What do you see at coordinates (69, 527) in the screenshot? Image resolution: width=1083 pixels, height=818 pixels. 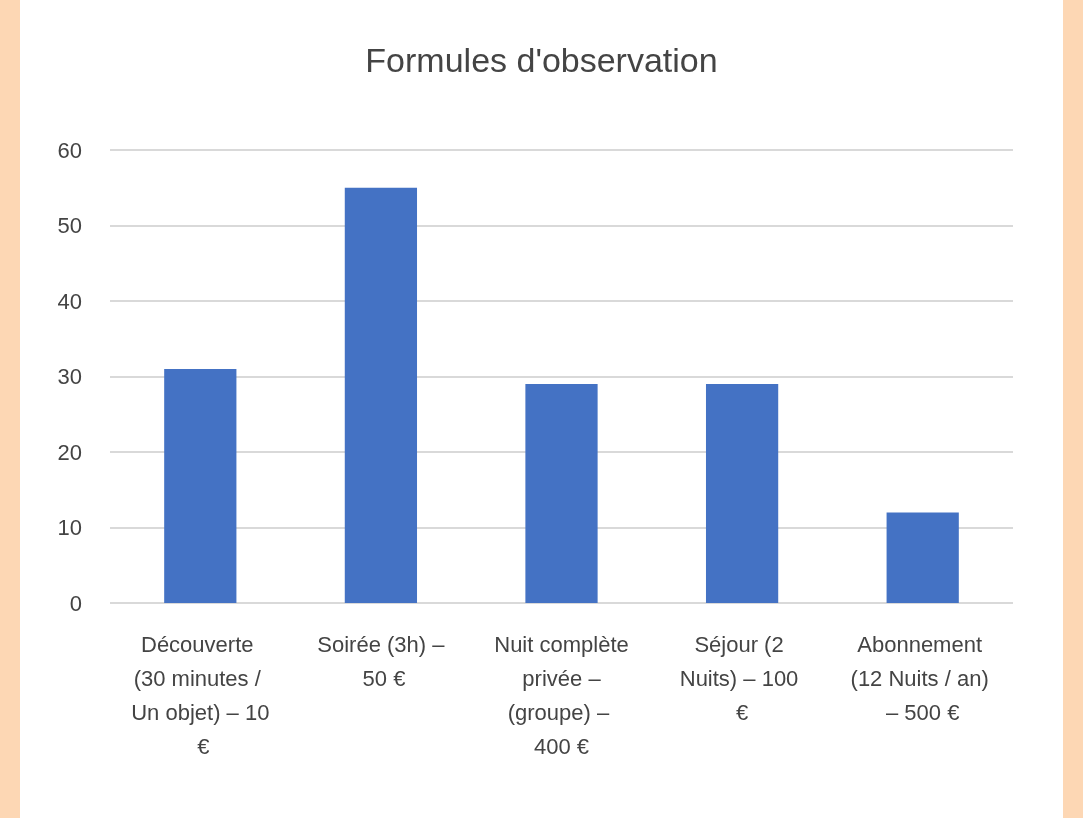 I see `y-tick-label: 10` at bounding box center [69, 527].